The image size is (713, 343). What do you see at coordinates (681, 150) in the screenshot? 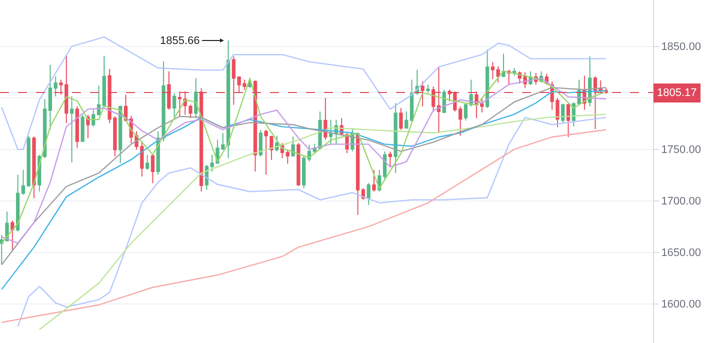
I see `y-tick-label: 1750.00` at bounding box center [681, 150].